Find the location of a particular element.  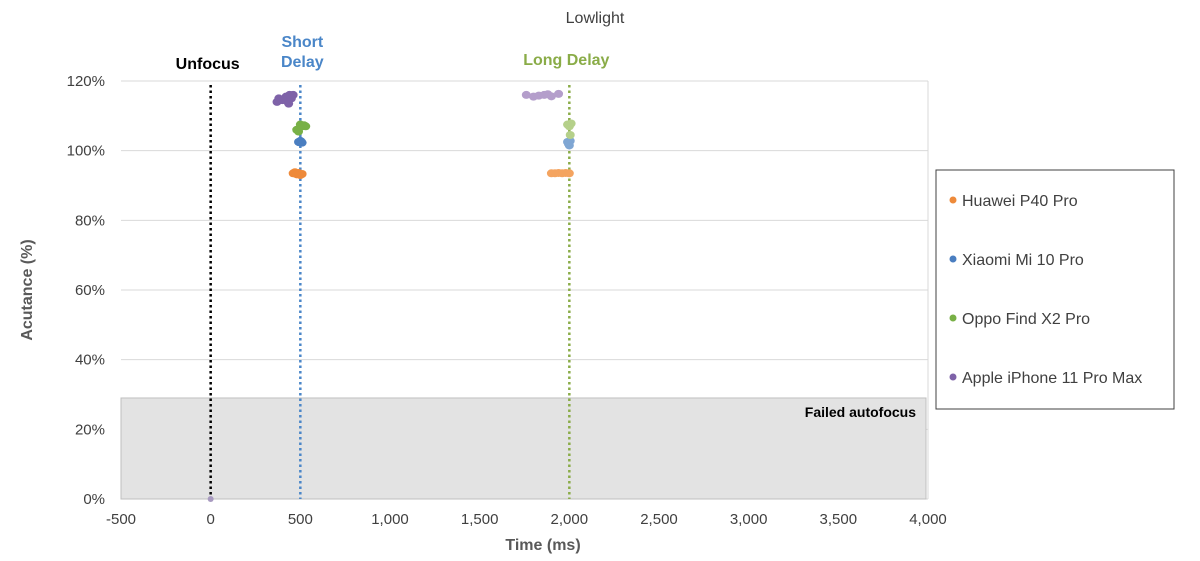

x-tick-label: 1,000 is located at coordinates (390, 519).